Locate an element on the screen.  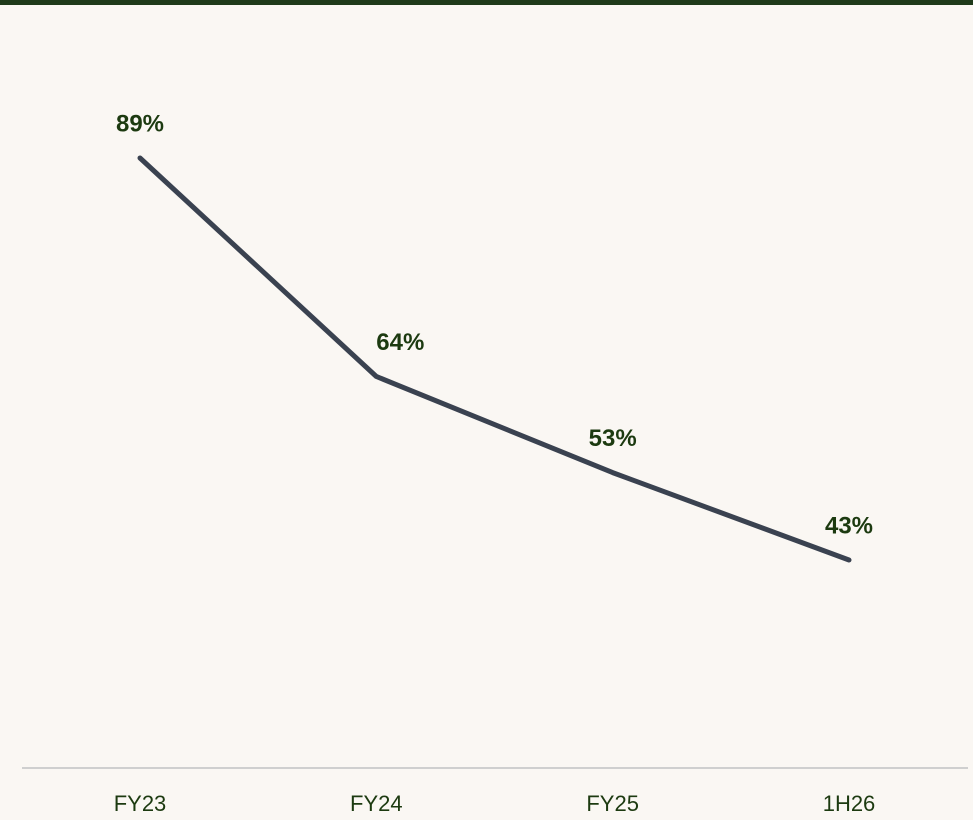
data-label: 64% is located at coordinates (400, 342).